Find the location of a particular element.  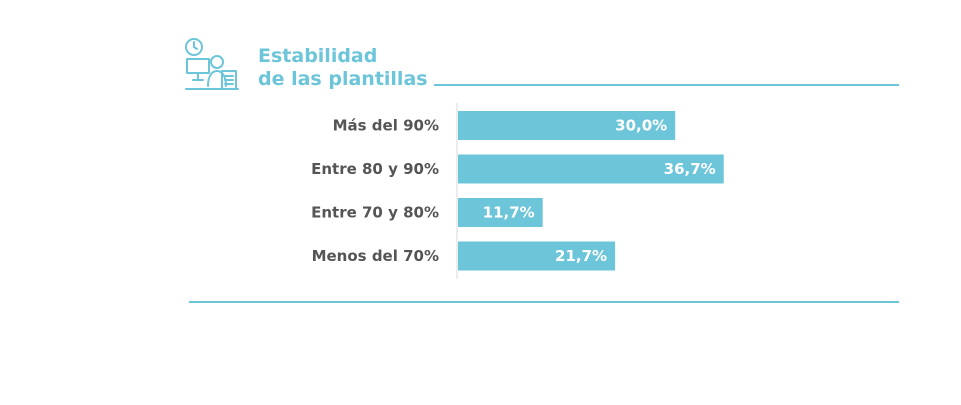

title-line-2: de las plantillas is located at coordinates (343, 79).